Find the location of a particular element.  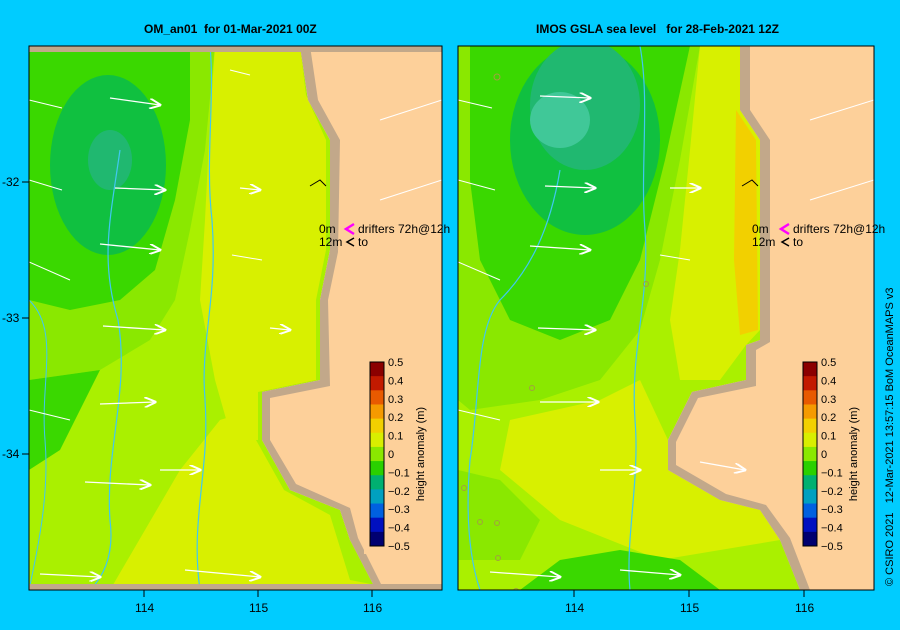

longitude-axis: 114 115 116 114 115 116 is located at coordinates (474, 602).